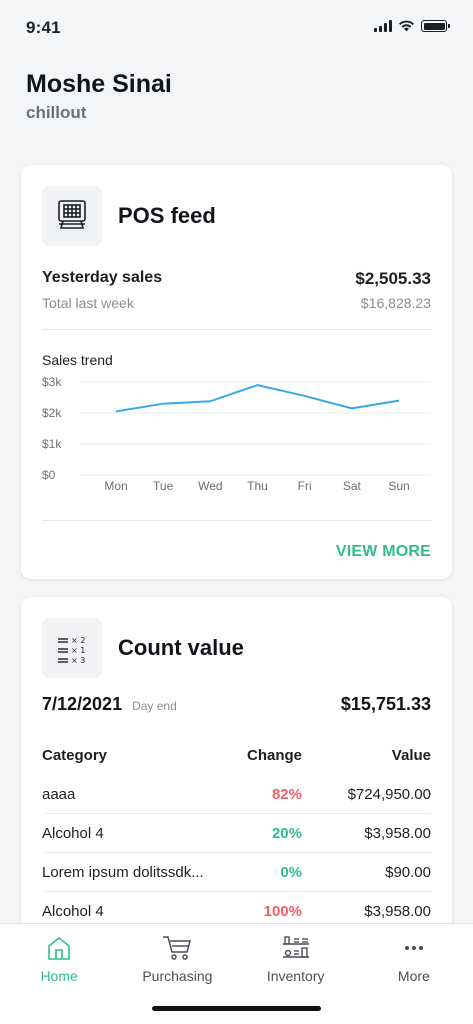  What do you see at coordinates (352, 484) in the screenshot?
I see `x-tick-label: Sat` at bounding box center [352, 484].